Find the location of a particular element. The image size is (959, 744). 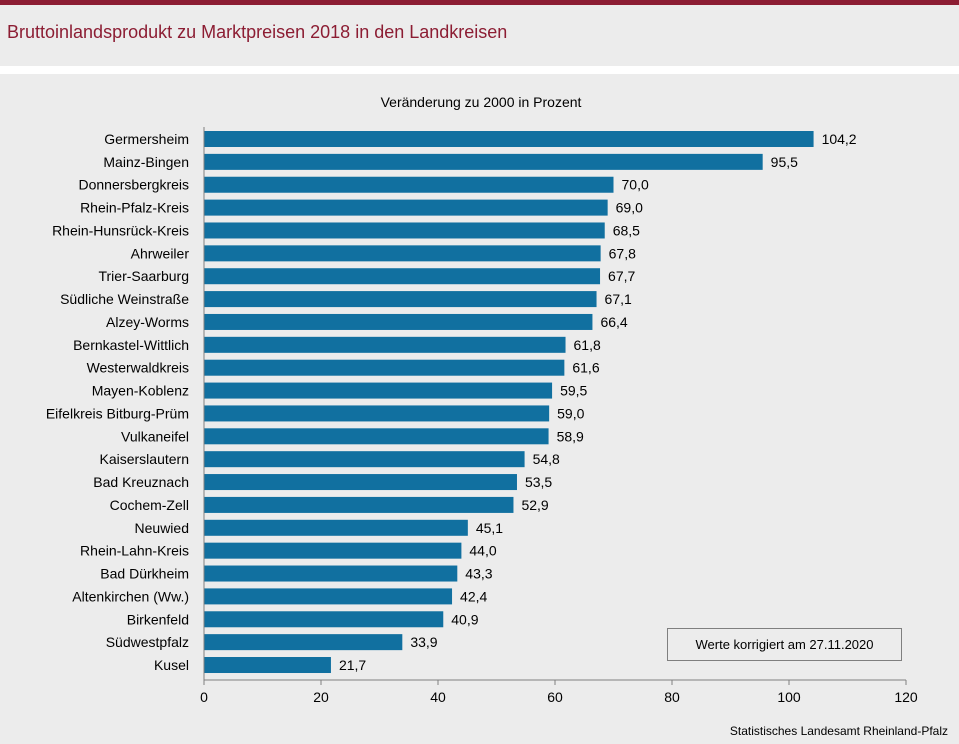

x-tick-label: 60 is located at coordinates (555, 697).